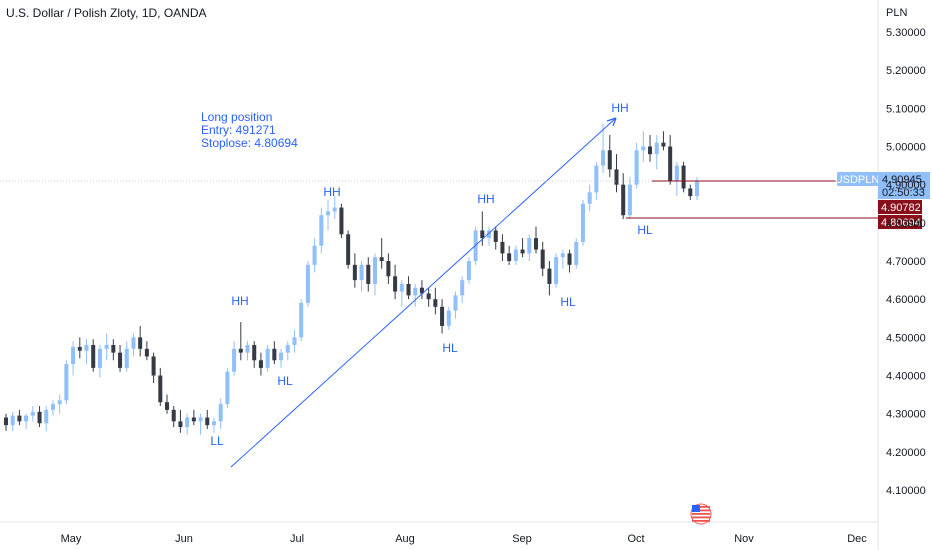 The image size is (932, 550). I want to click on x-tick-label: Jun, so click(184, 539).